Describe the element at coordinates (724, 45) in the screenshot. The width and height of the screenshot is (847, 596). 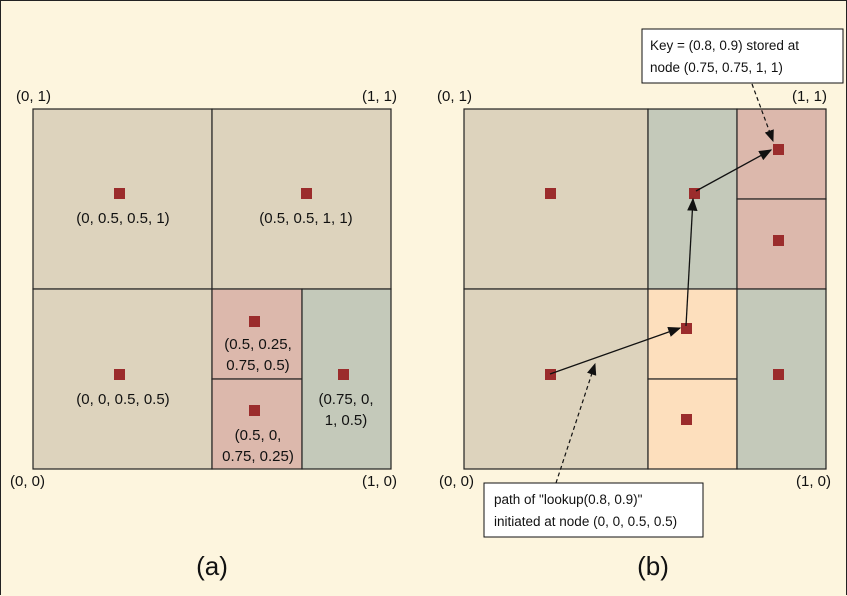
I see `key-note-text: Key = (0.8, 0.9) stored at` at that location.